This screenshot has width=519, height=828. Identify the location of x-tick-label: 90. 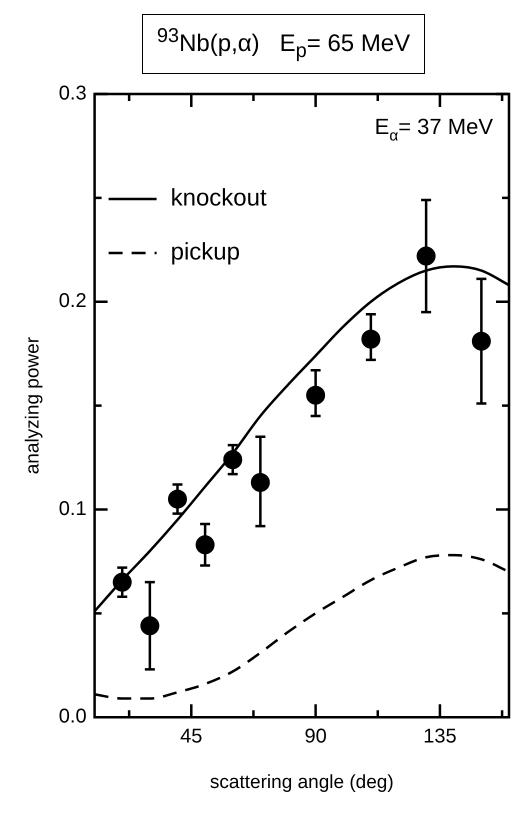
(315, 737).